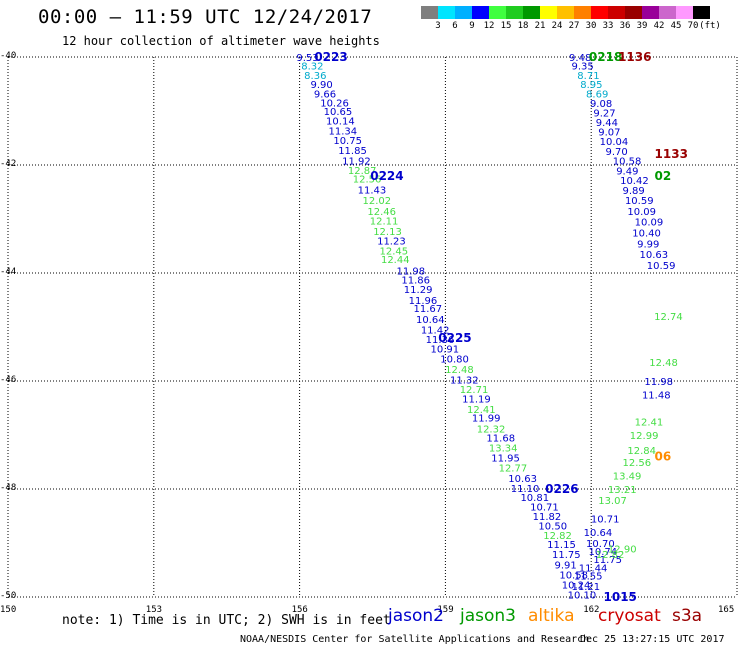 The width and height of the screenshot is (740, 650). Describe the element at coordinates (646, 234) in the screenshot. I see `swh-value: 10.40` at that location.